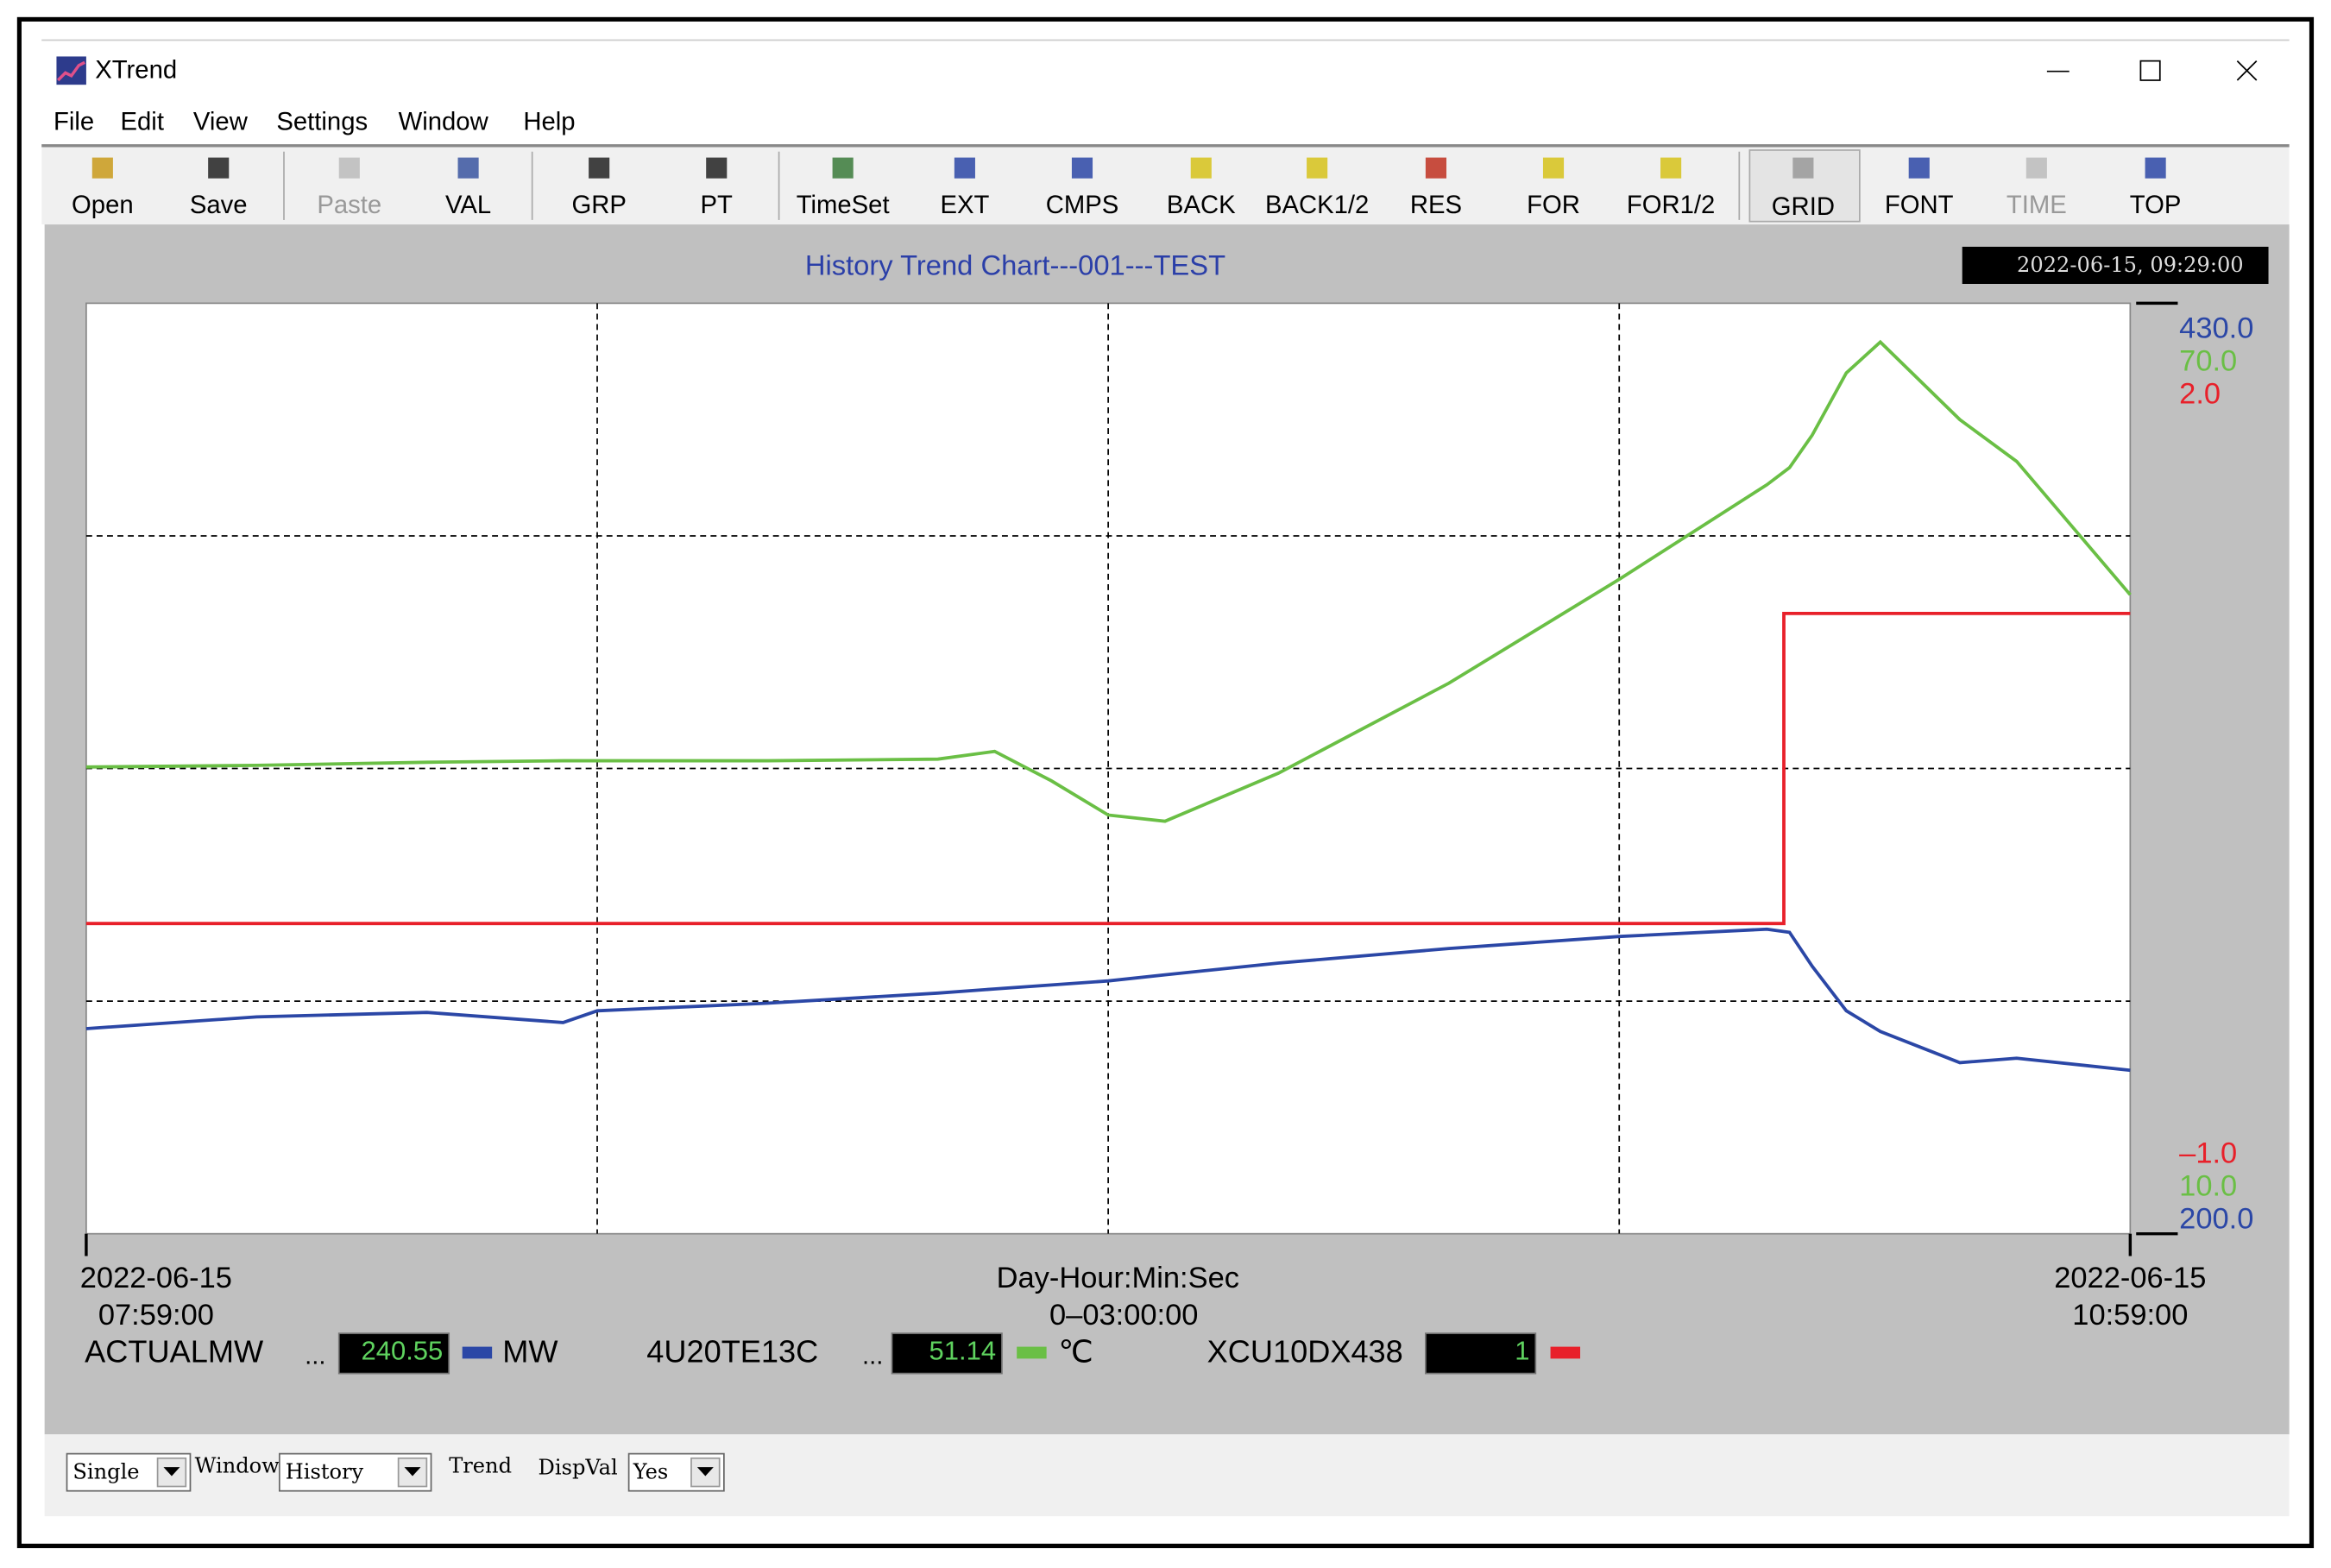 This screenshot has height=1568, width=2331. I want to click on toolbar-button: TOP, so click(2156, 205).